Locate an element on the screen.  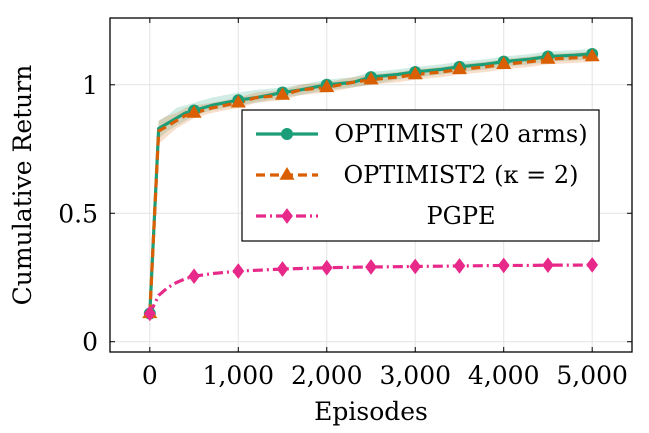
x-tick-label: 0 is located at coordinates (150, 375).